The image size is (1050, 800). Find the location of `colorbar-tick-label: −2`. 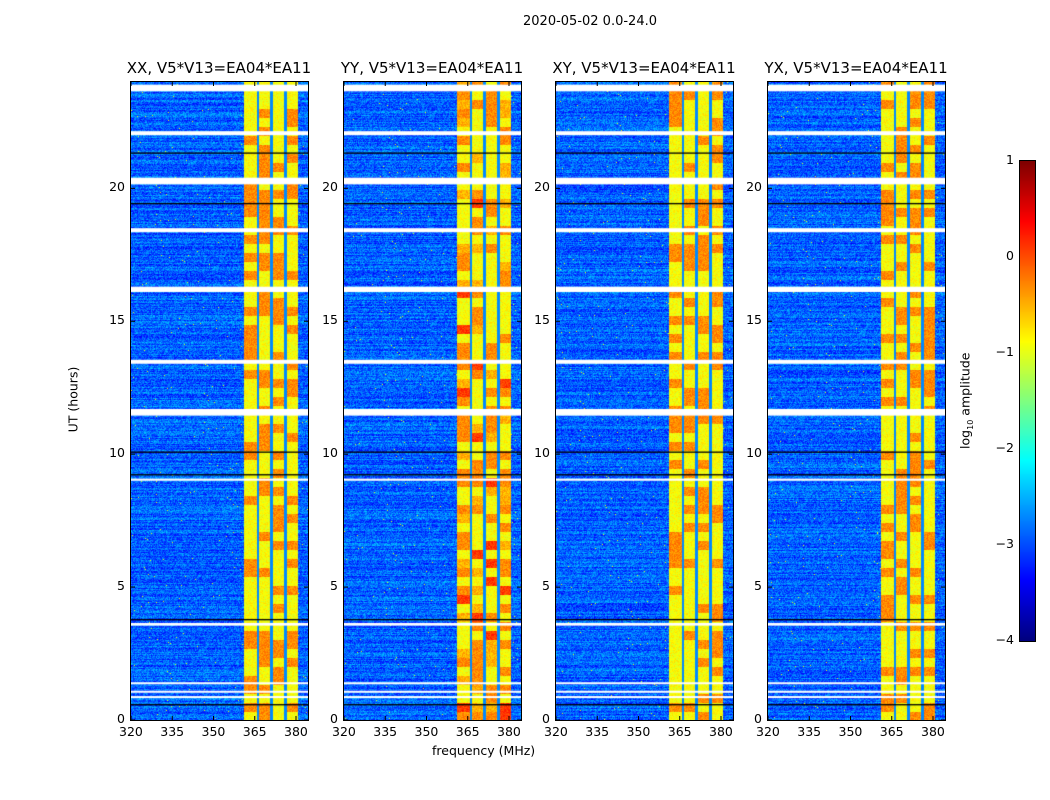

colorbar-tick-label: −2 is located at coordinates (1004, 447).